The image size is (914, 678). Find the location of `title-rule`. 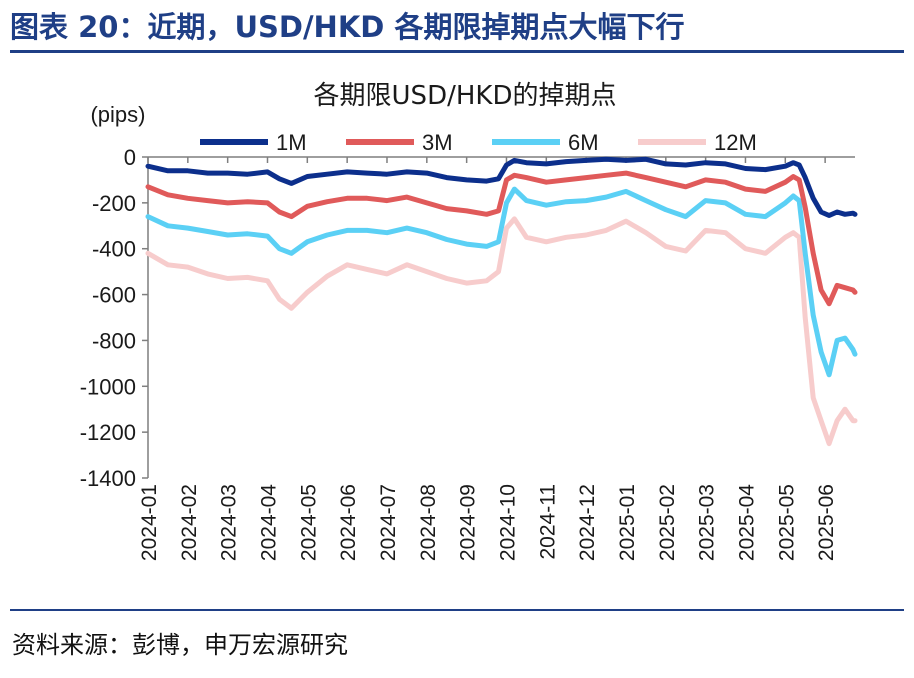

title-rule is located at coordinates (457, 51).